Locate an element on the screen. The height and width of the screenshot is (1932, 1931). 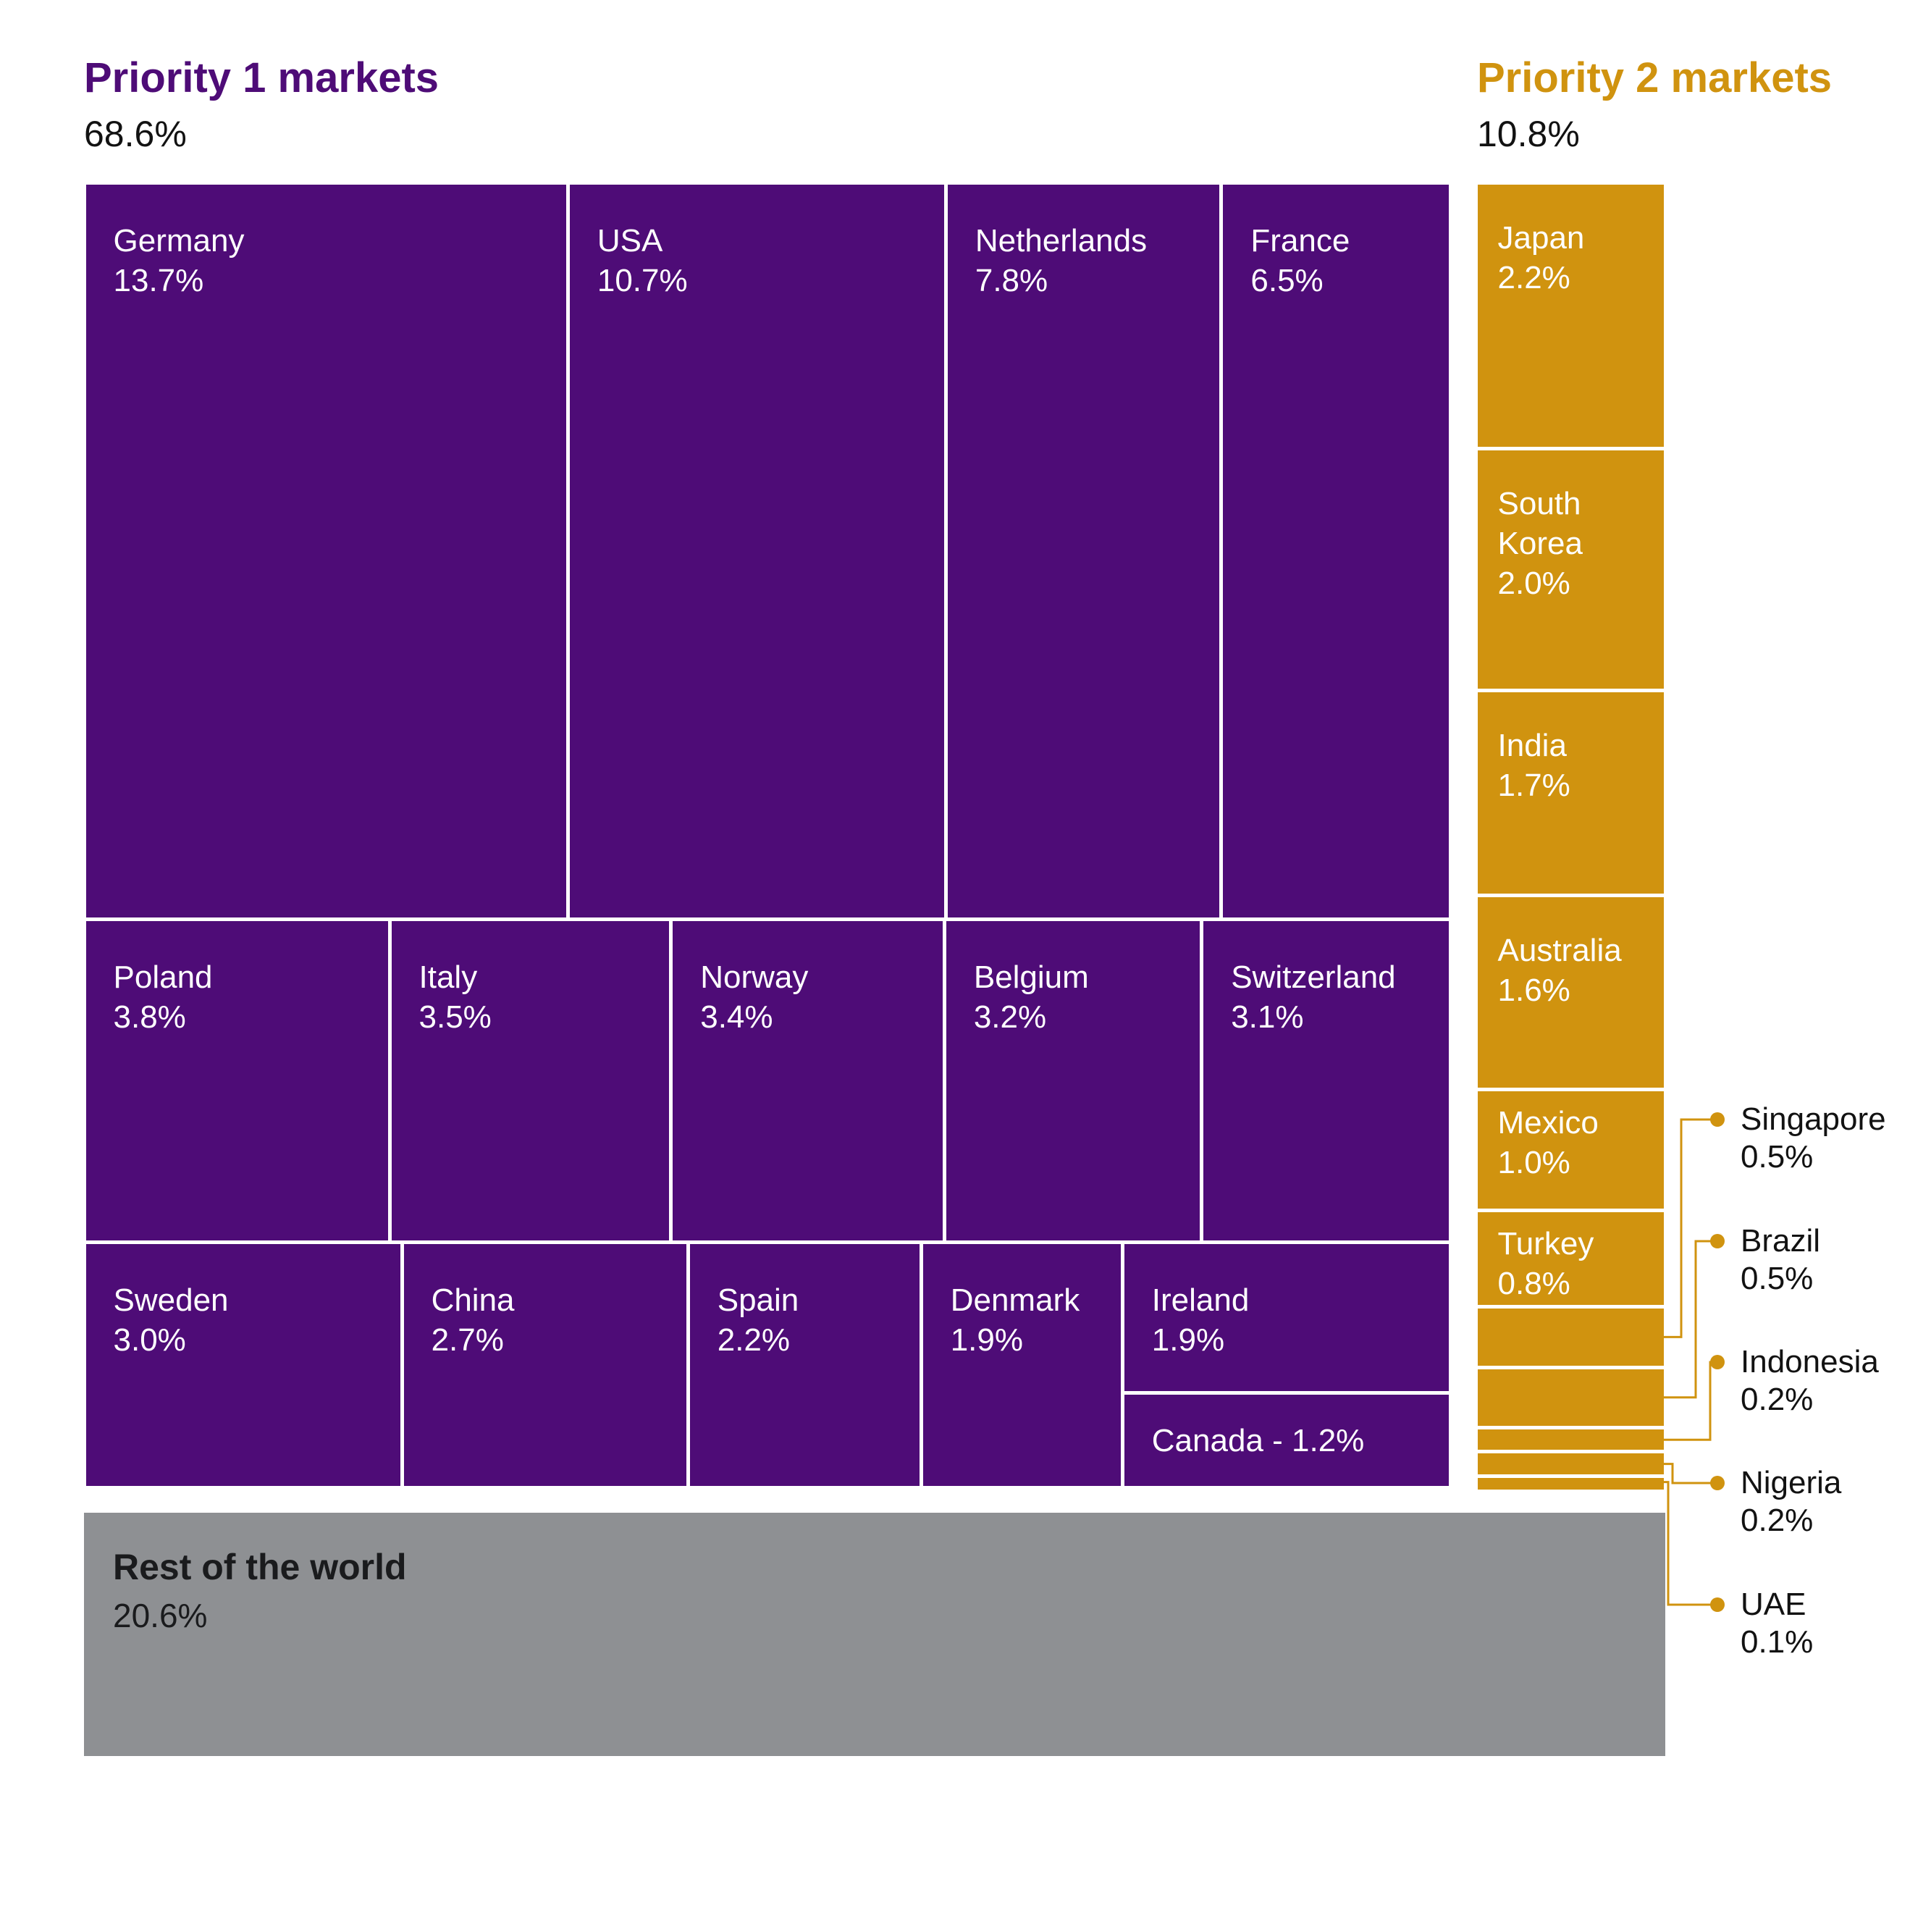
cell-label: Japan is located at coordinates (1541, 237).